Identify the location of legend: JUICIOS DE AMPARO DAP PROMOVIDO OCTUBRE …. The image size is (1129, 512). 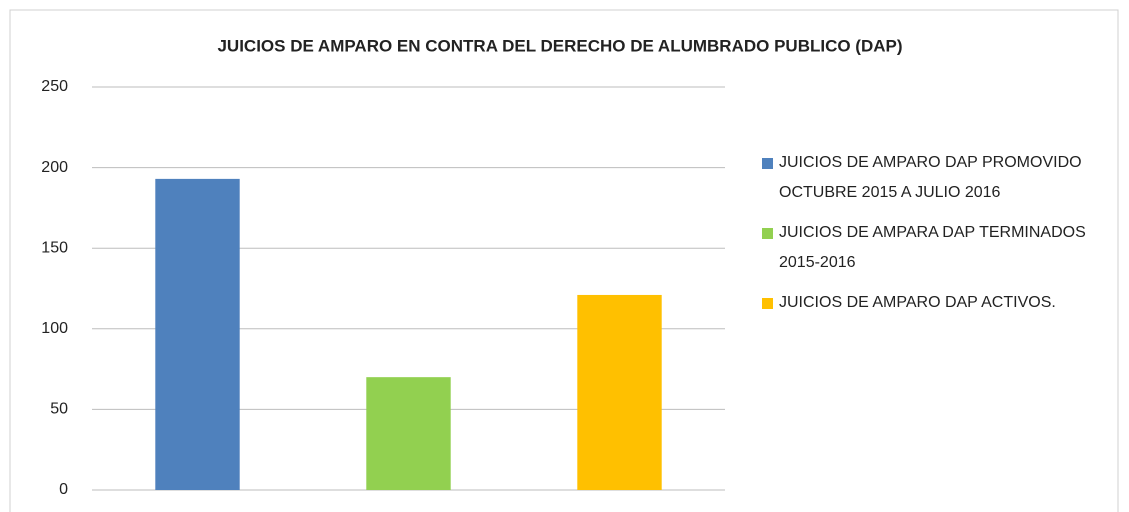
(937, 238).